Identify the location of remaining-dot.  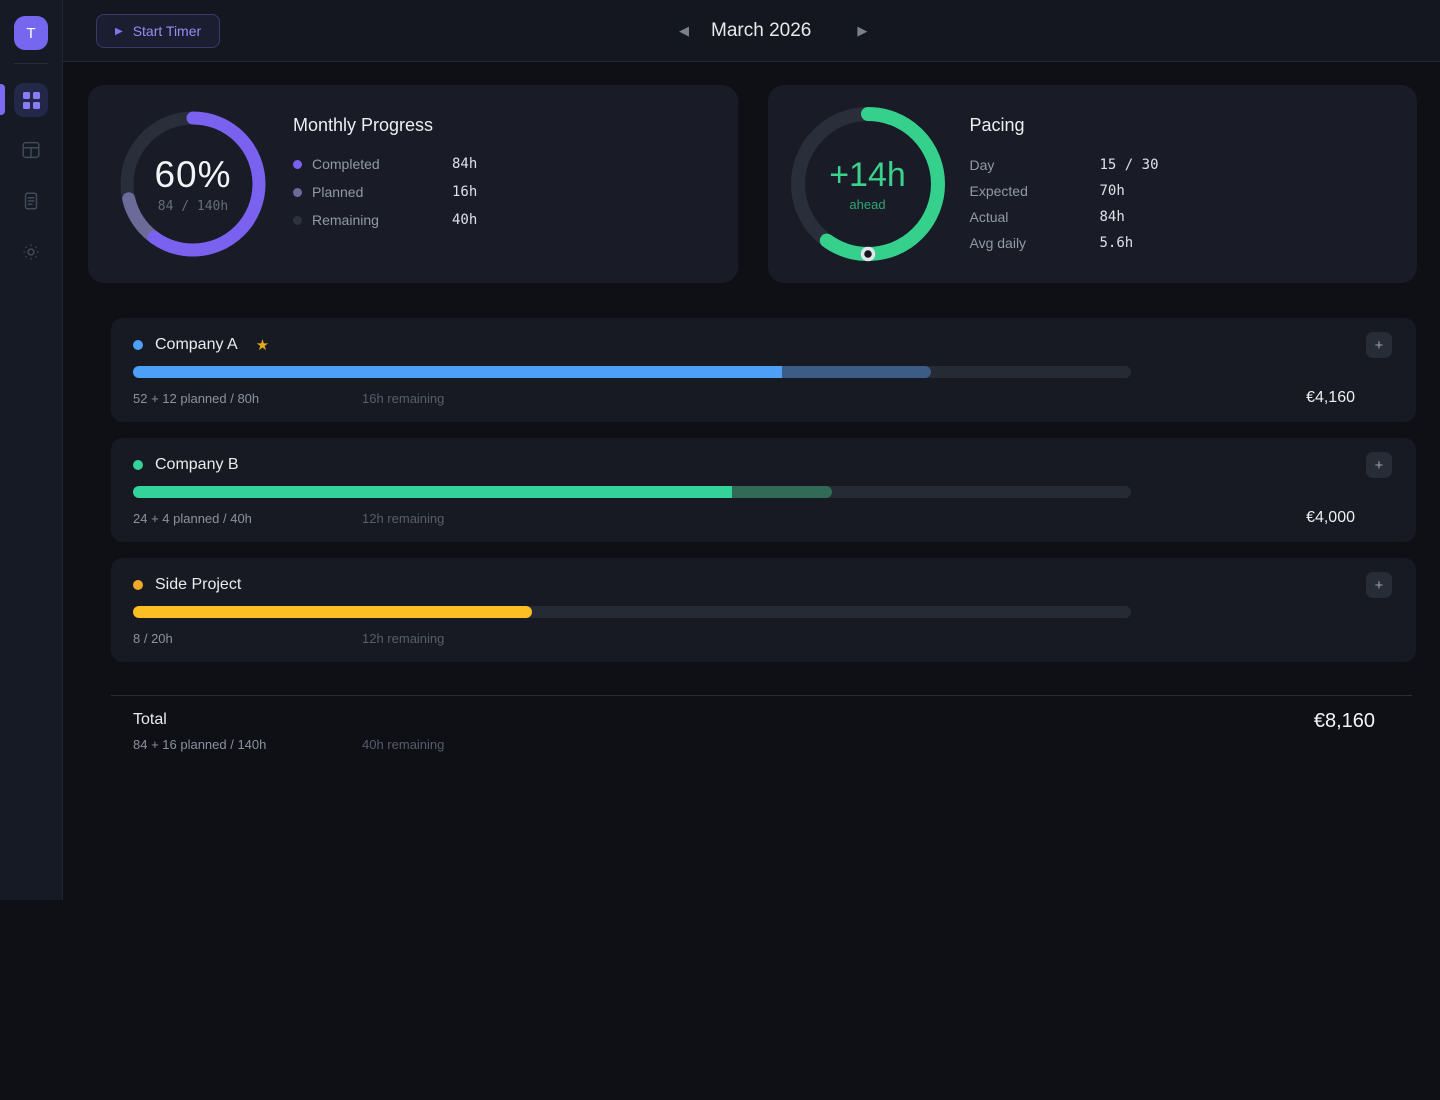
(297, 220).